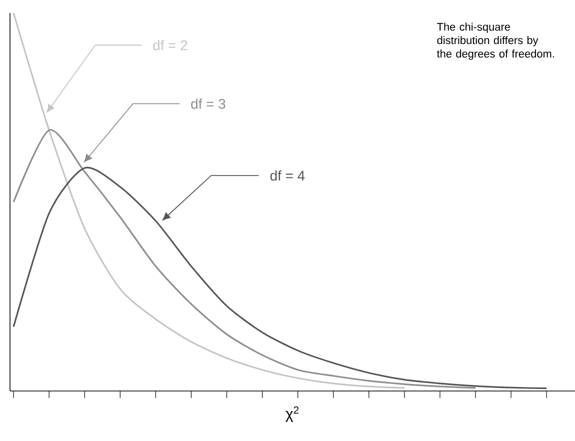 This screenshot has height=441, width=575. What do you see at coordinates (292, 414) in the screenshot?
I see `x-axis-title: χ$^{2}$` at bounding box center [292, 414].